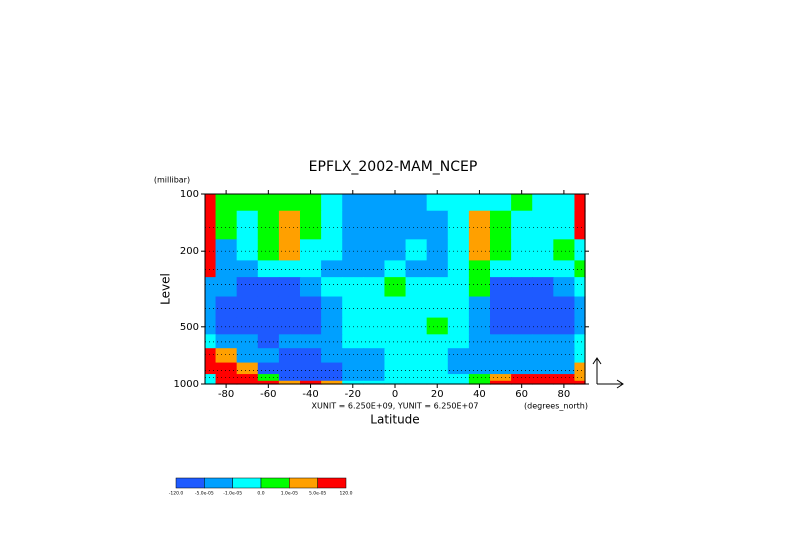 The image size is (789, 558). What do you see at coordinates (608, 373) in the screenshot?
I see `reference-vector` at bounding box center [608, 373].